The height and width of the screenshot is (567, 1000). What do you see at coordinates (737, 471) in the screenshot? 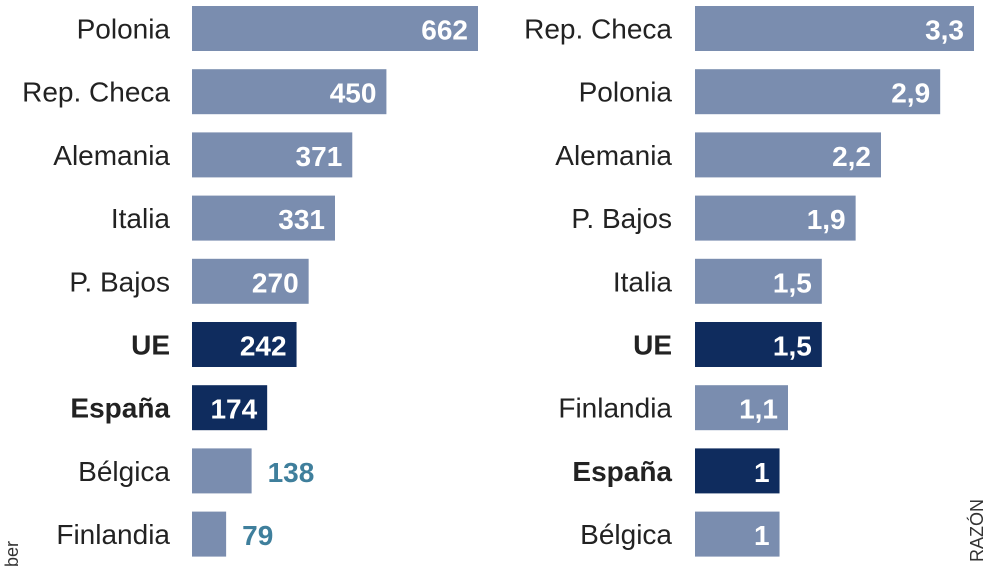
I see `right-bar-españa` at bounding box center [737, 471].